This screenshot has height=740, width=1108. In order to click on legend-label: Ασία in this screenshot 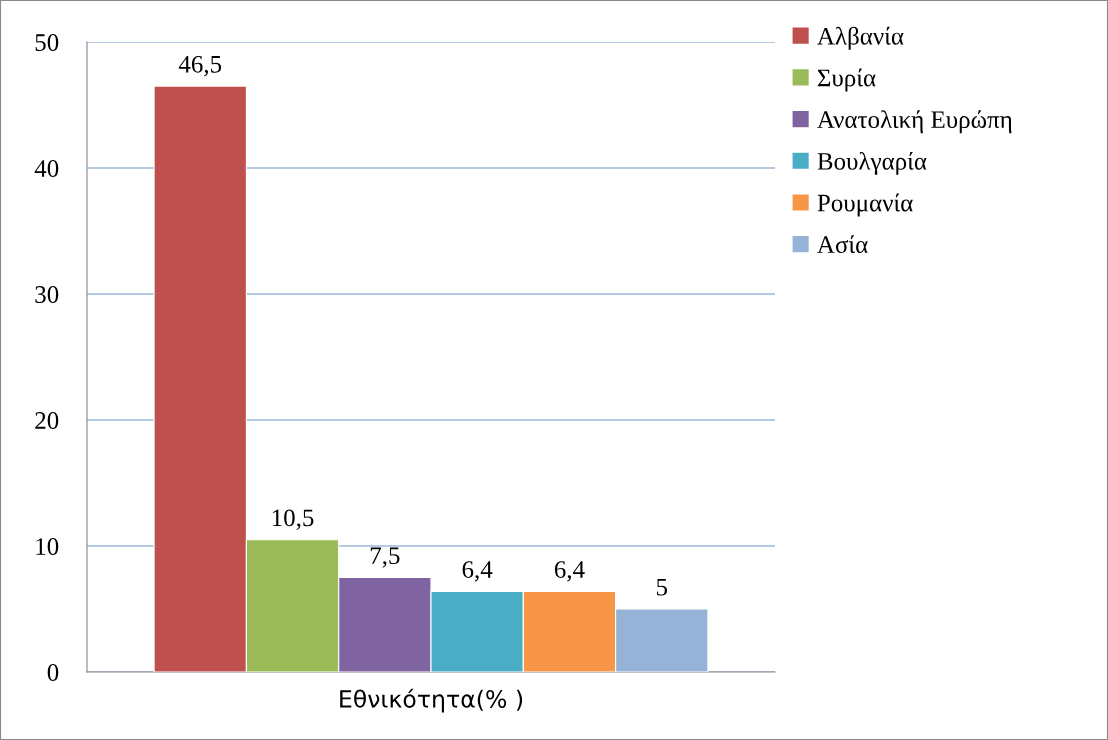, I will do `click(842, 244)`.